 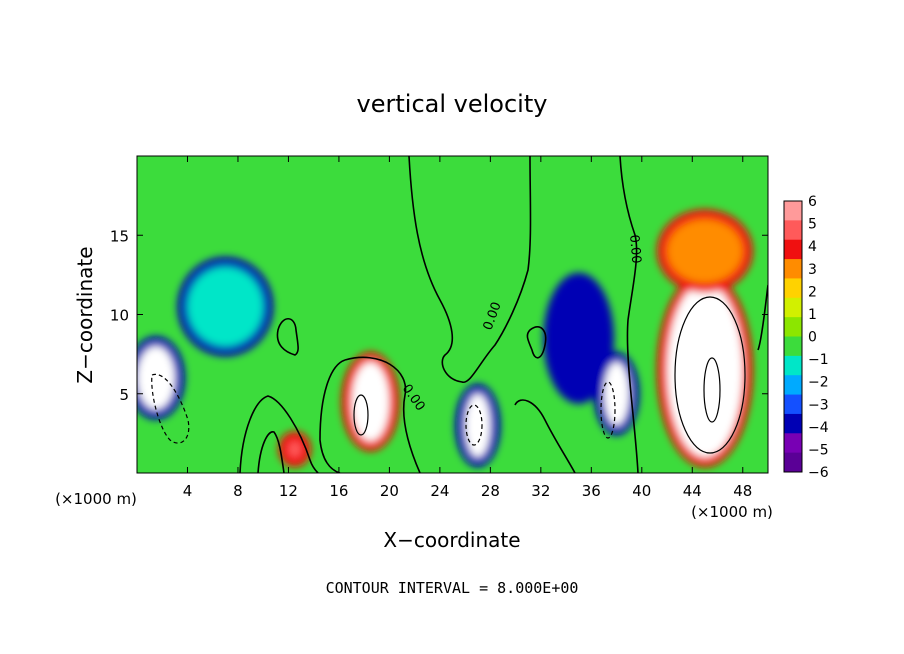 What do you see at coordinates (124, 395) in the screenshot?
I see `y-tick-label: 5` at bounding box center [124, 395].